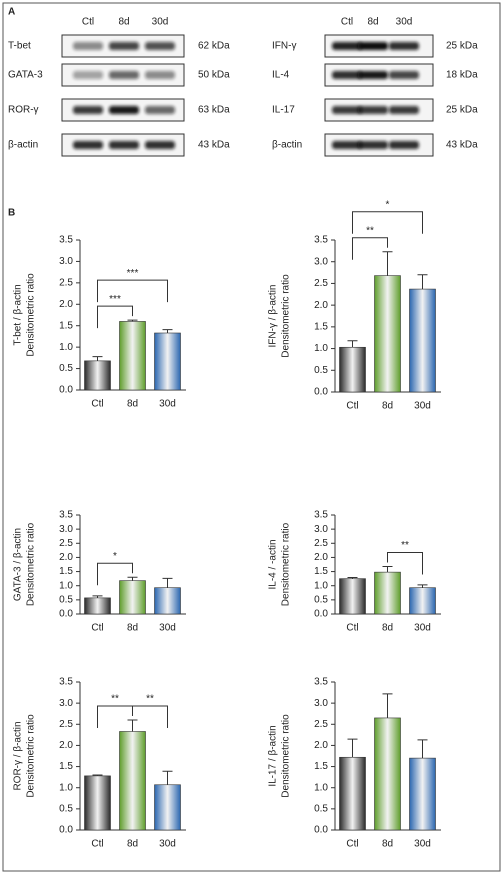 This screenshot has height=875, width=504. What do you see at coordinates (19, 46) in the screenshot?
I see `protein-label: T-bet` at bounding box center [19, 46].